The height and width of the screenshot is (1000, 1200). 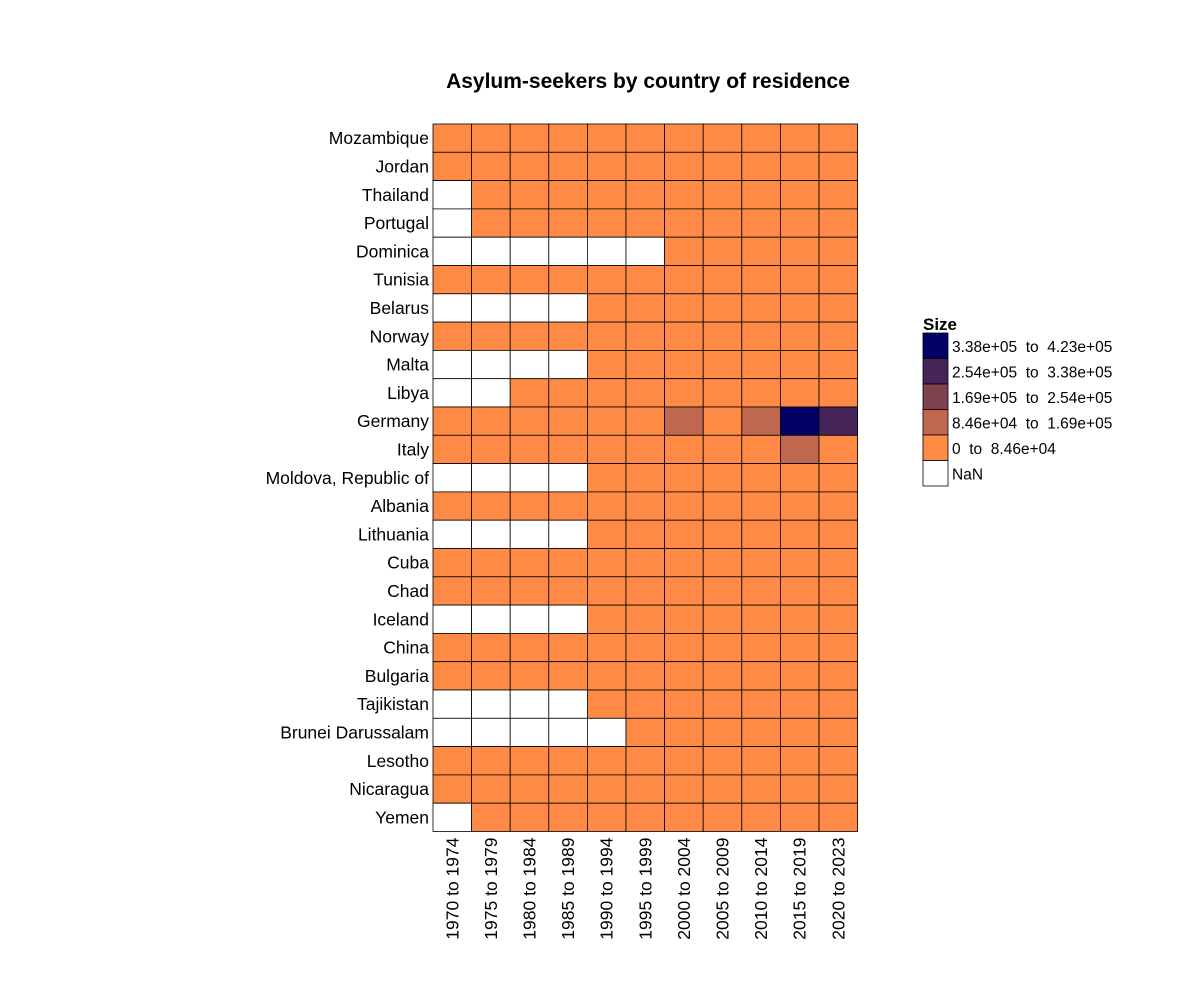 I want to click on y-tick-label: Bulgaria, so click(x=397, y=676).